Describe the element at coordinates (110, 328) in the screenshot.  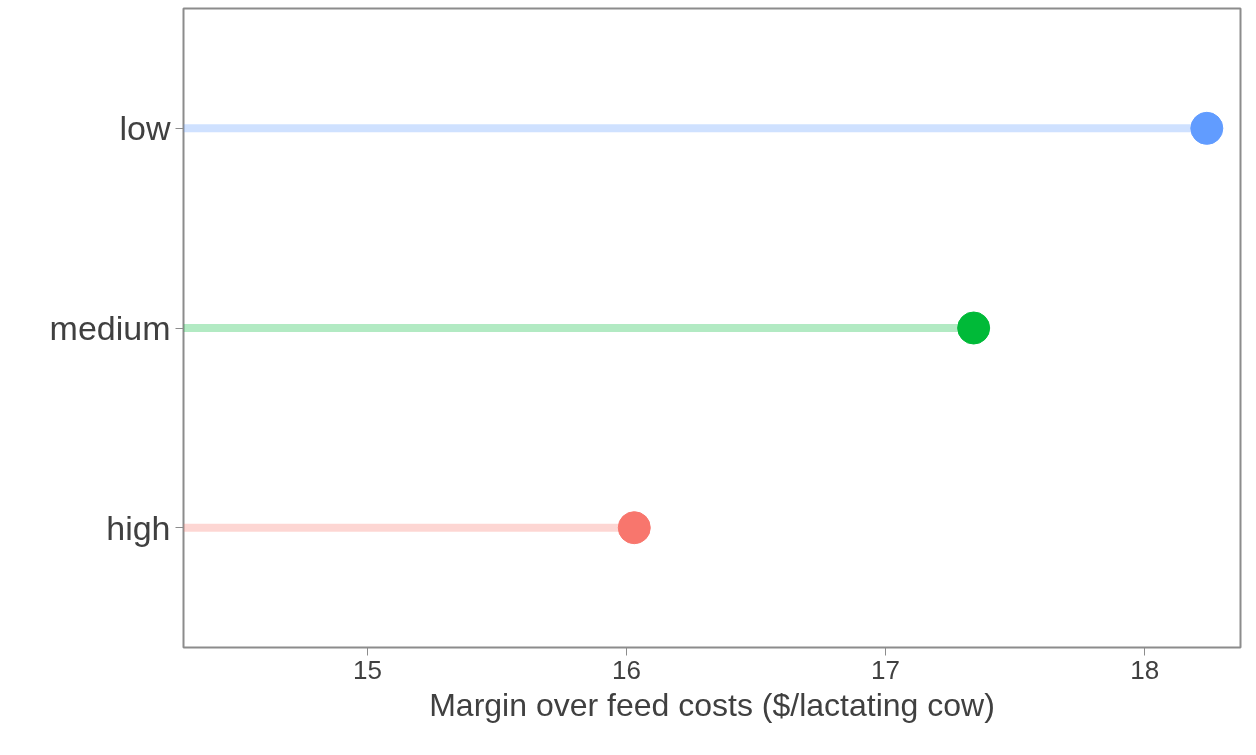
I see `y-tick-label: medium` at that location.